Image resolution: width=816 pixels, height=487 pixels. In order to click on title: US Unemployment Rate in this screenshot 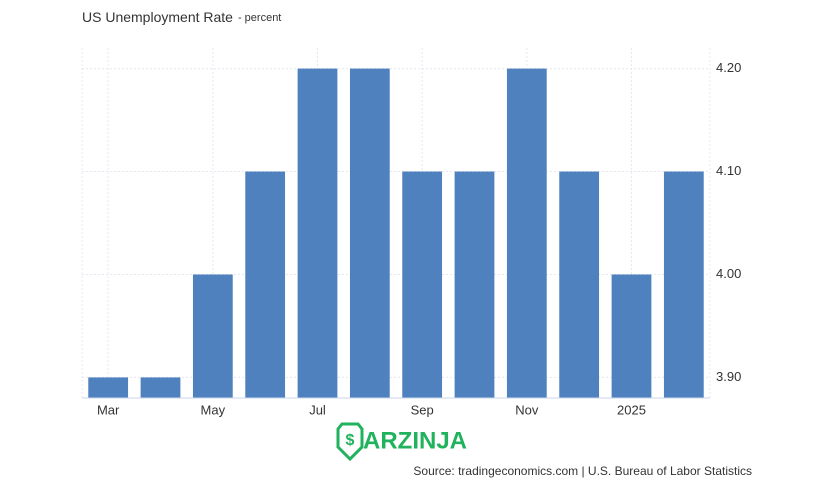, I will do `click(157, 17)`.